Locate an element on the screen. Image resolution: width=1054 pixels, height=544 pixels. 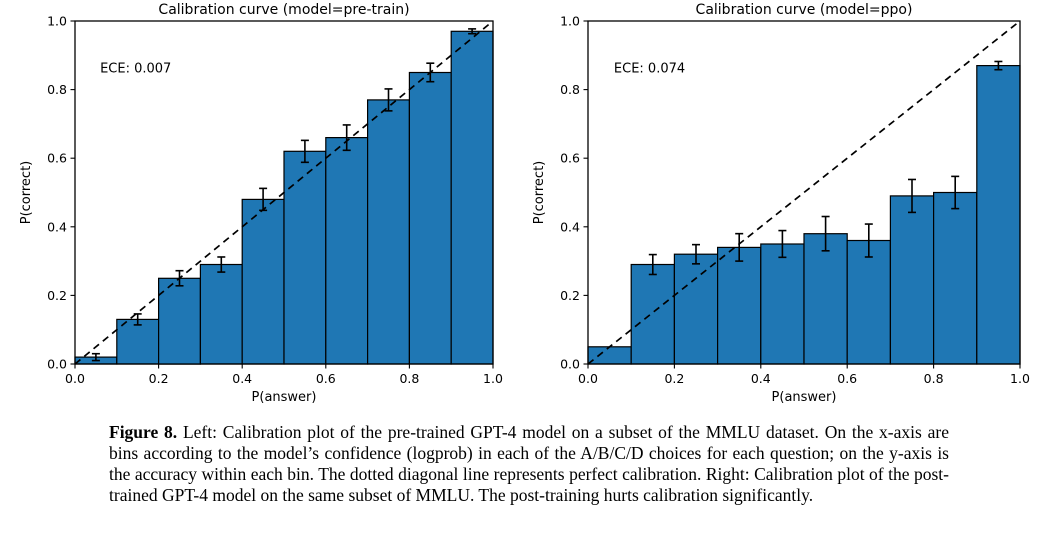
ece-annotation: ECE: 0.007 is located at coordinates (135, 68).